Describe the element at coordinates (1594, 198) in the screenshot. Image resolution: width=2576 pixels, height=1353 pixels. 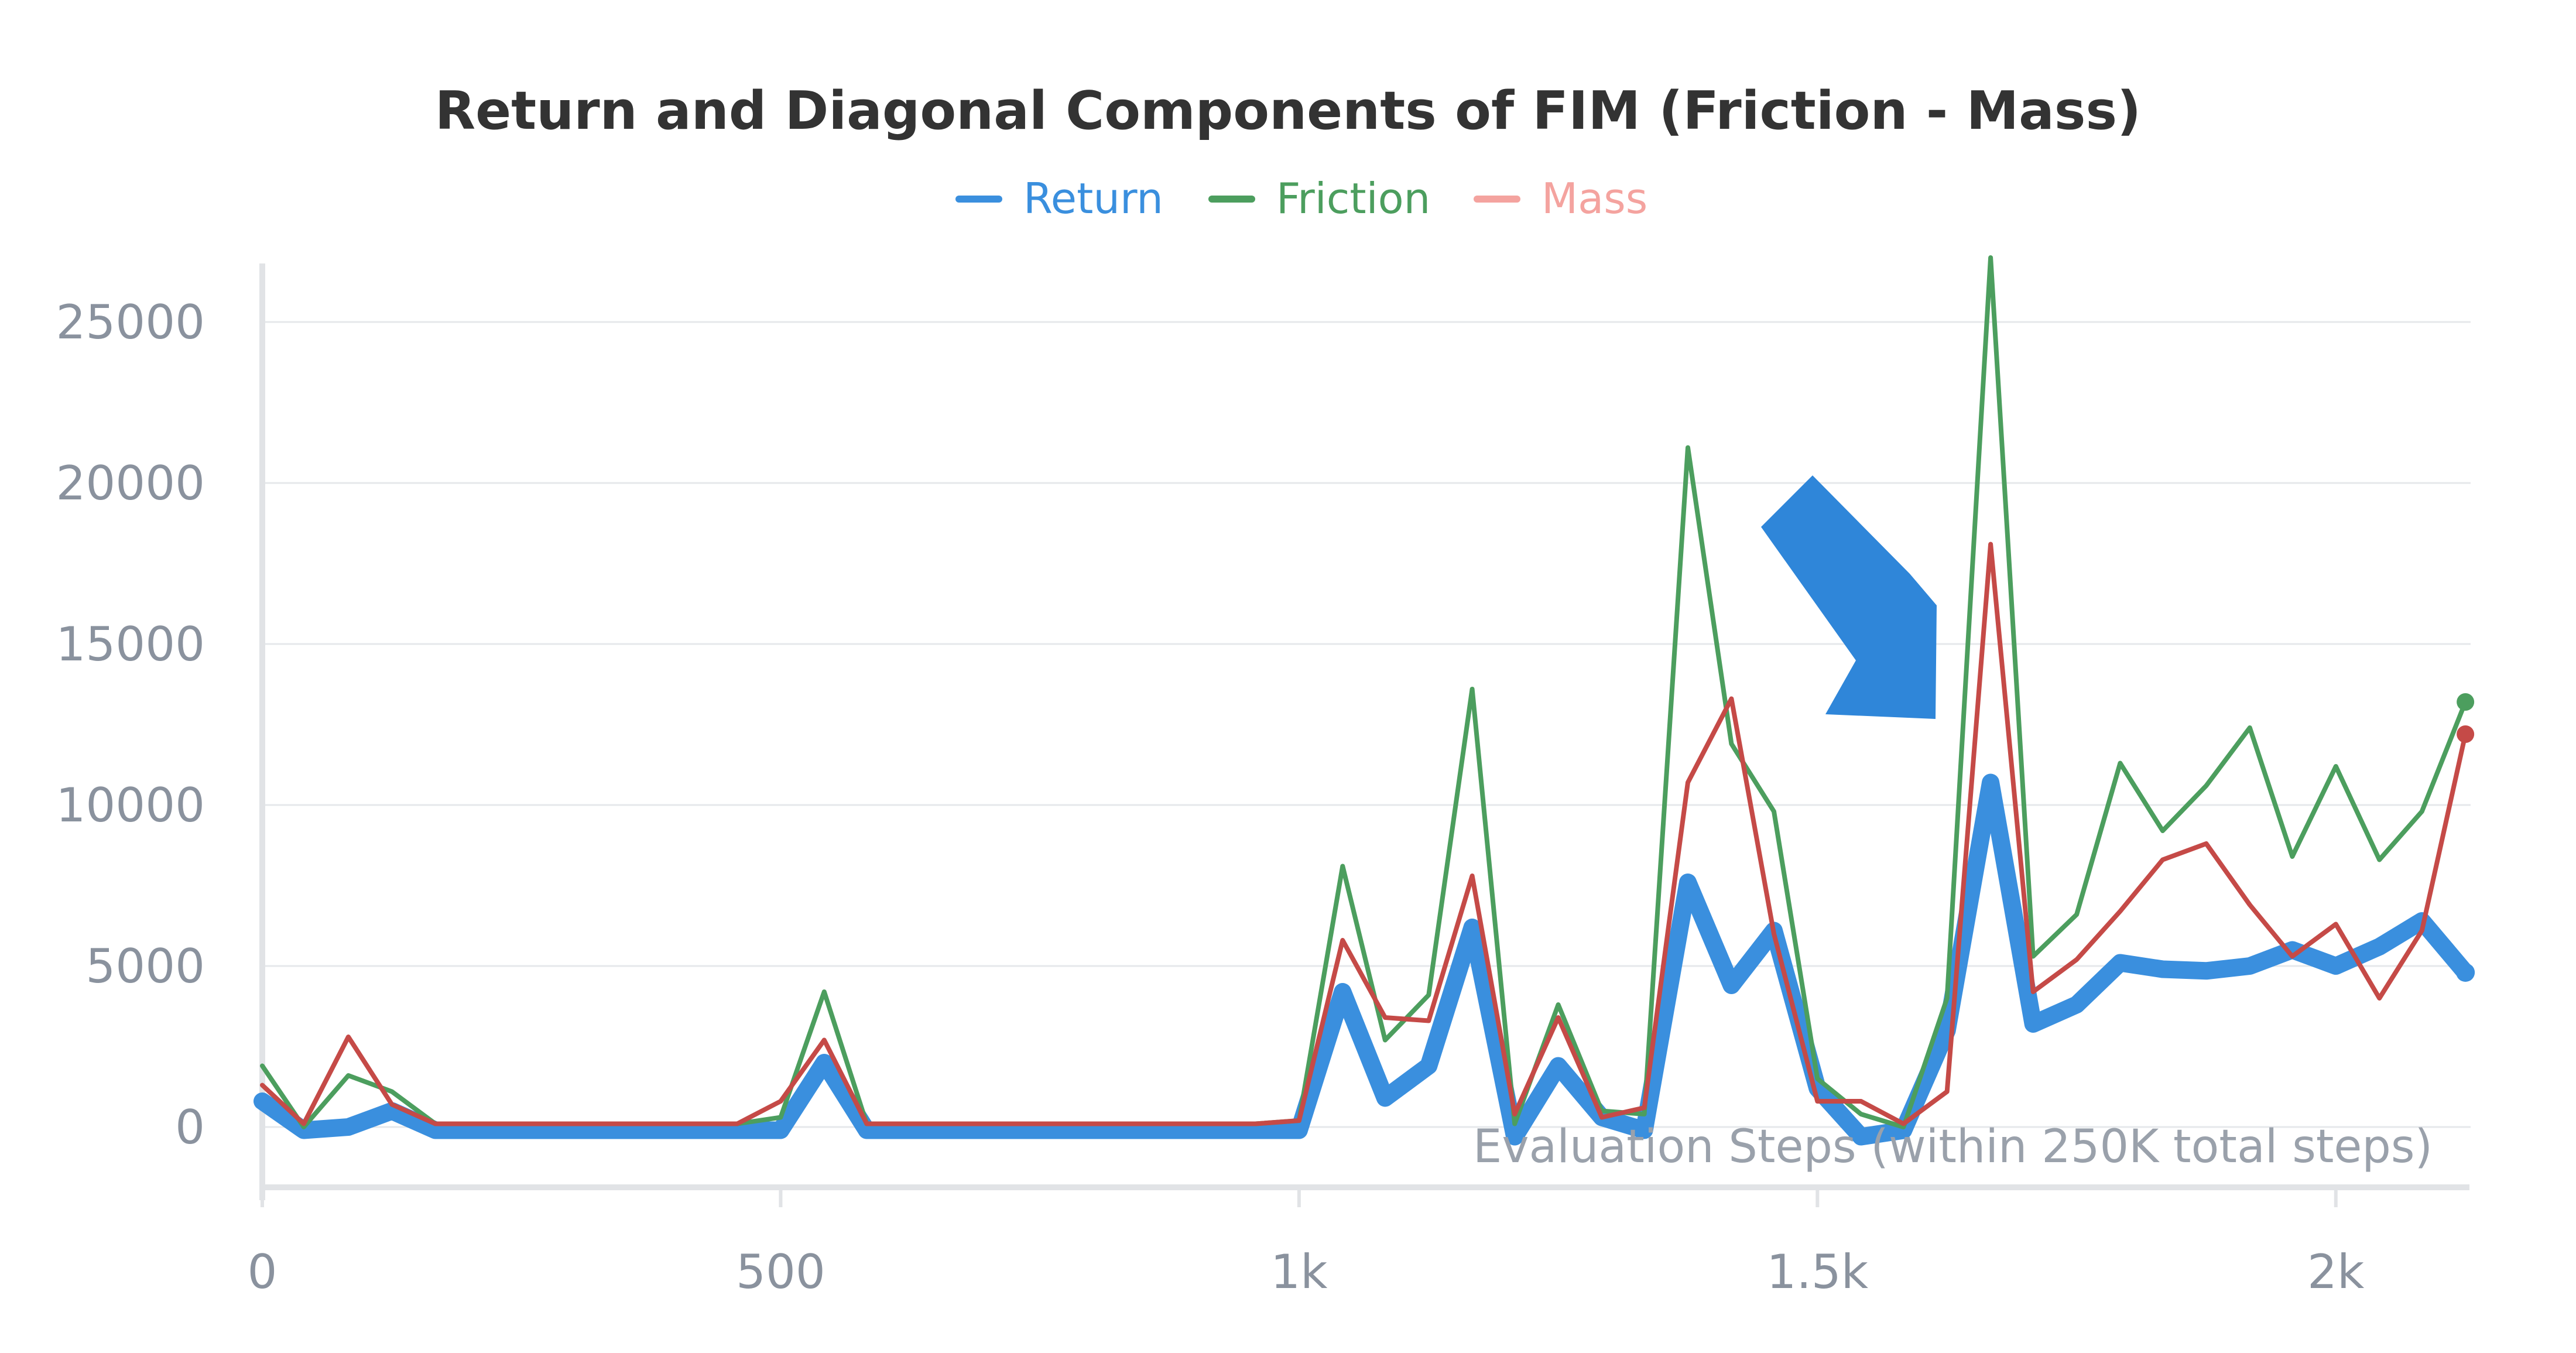
I see `legend-label-mass: Mass` at that location.